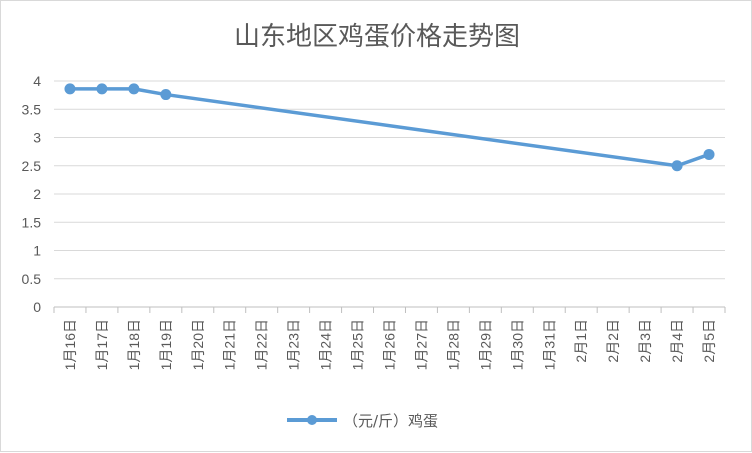 This screenshot has width=752, height=453. I want to click on y-tick-label: 0, so click(37, 307).